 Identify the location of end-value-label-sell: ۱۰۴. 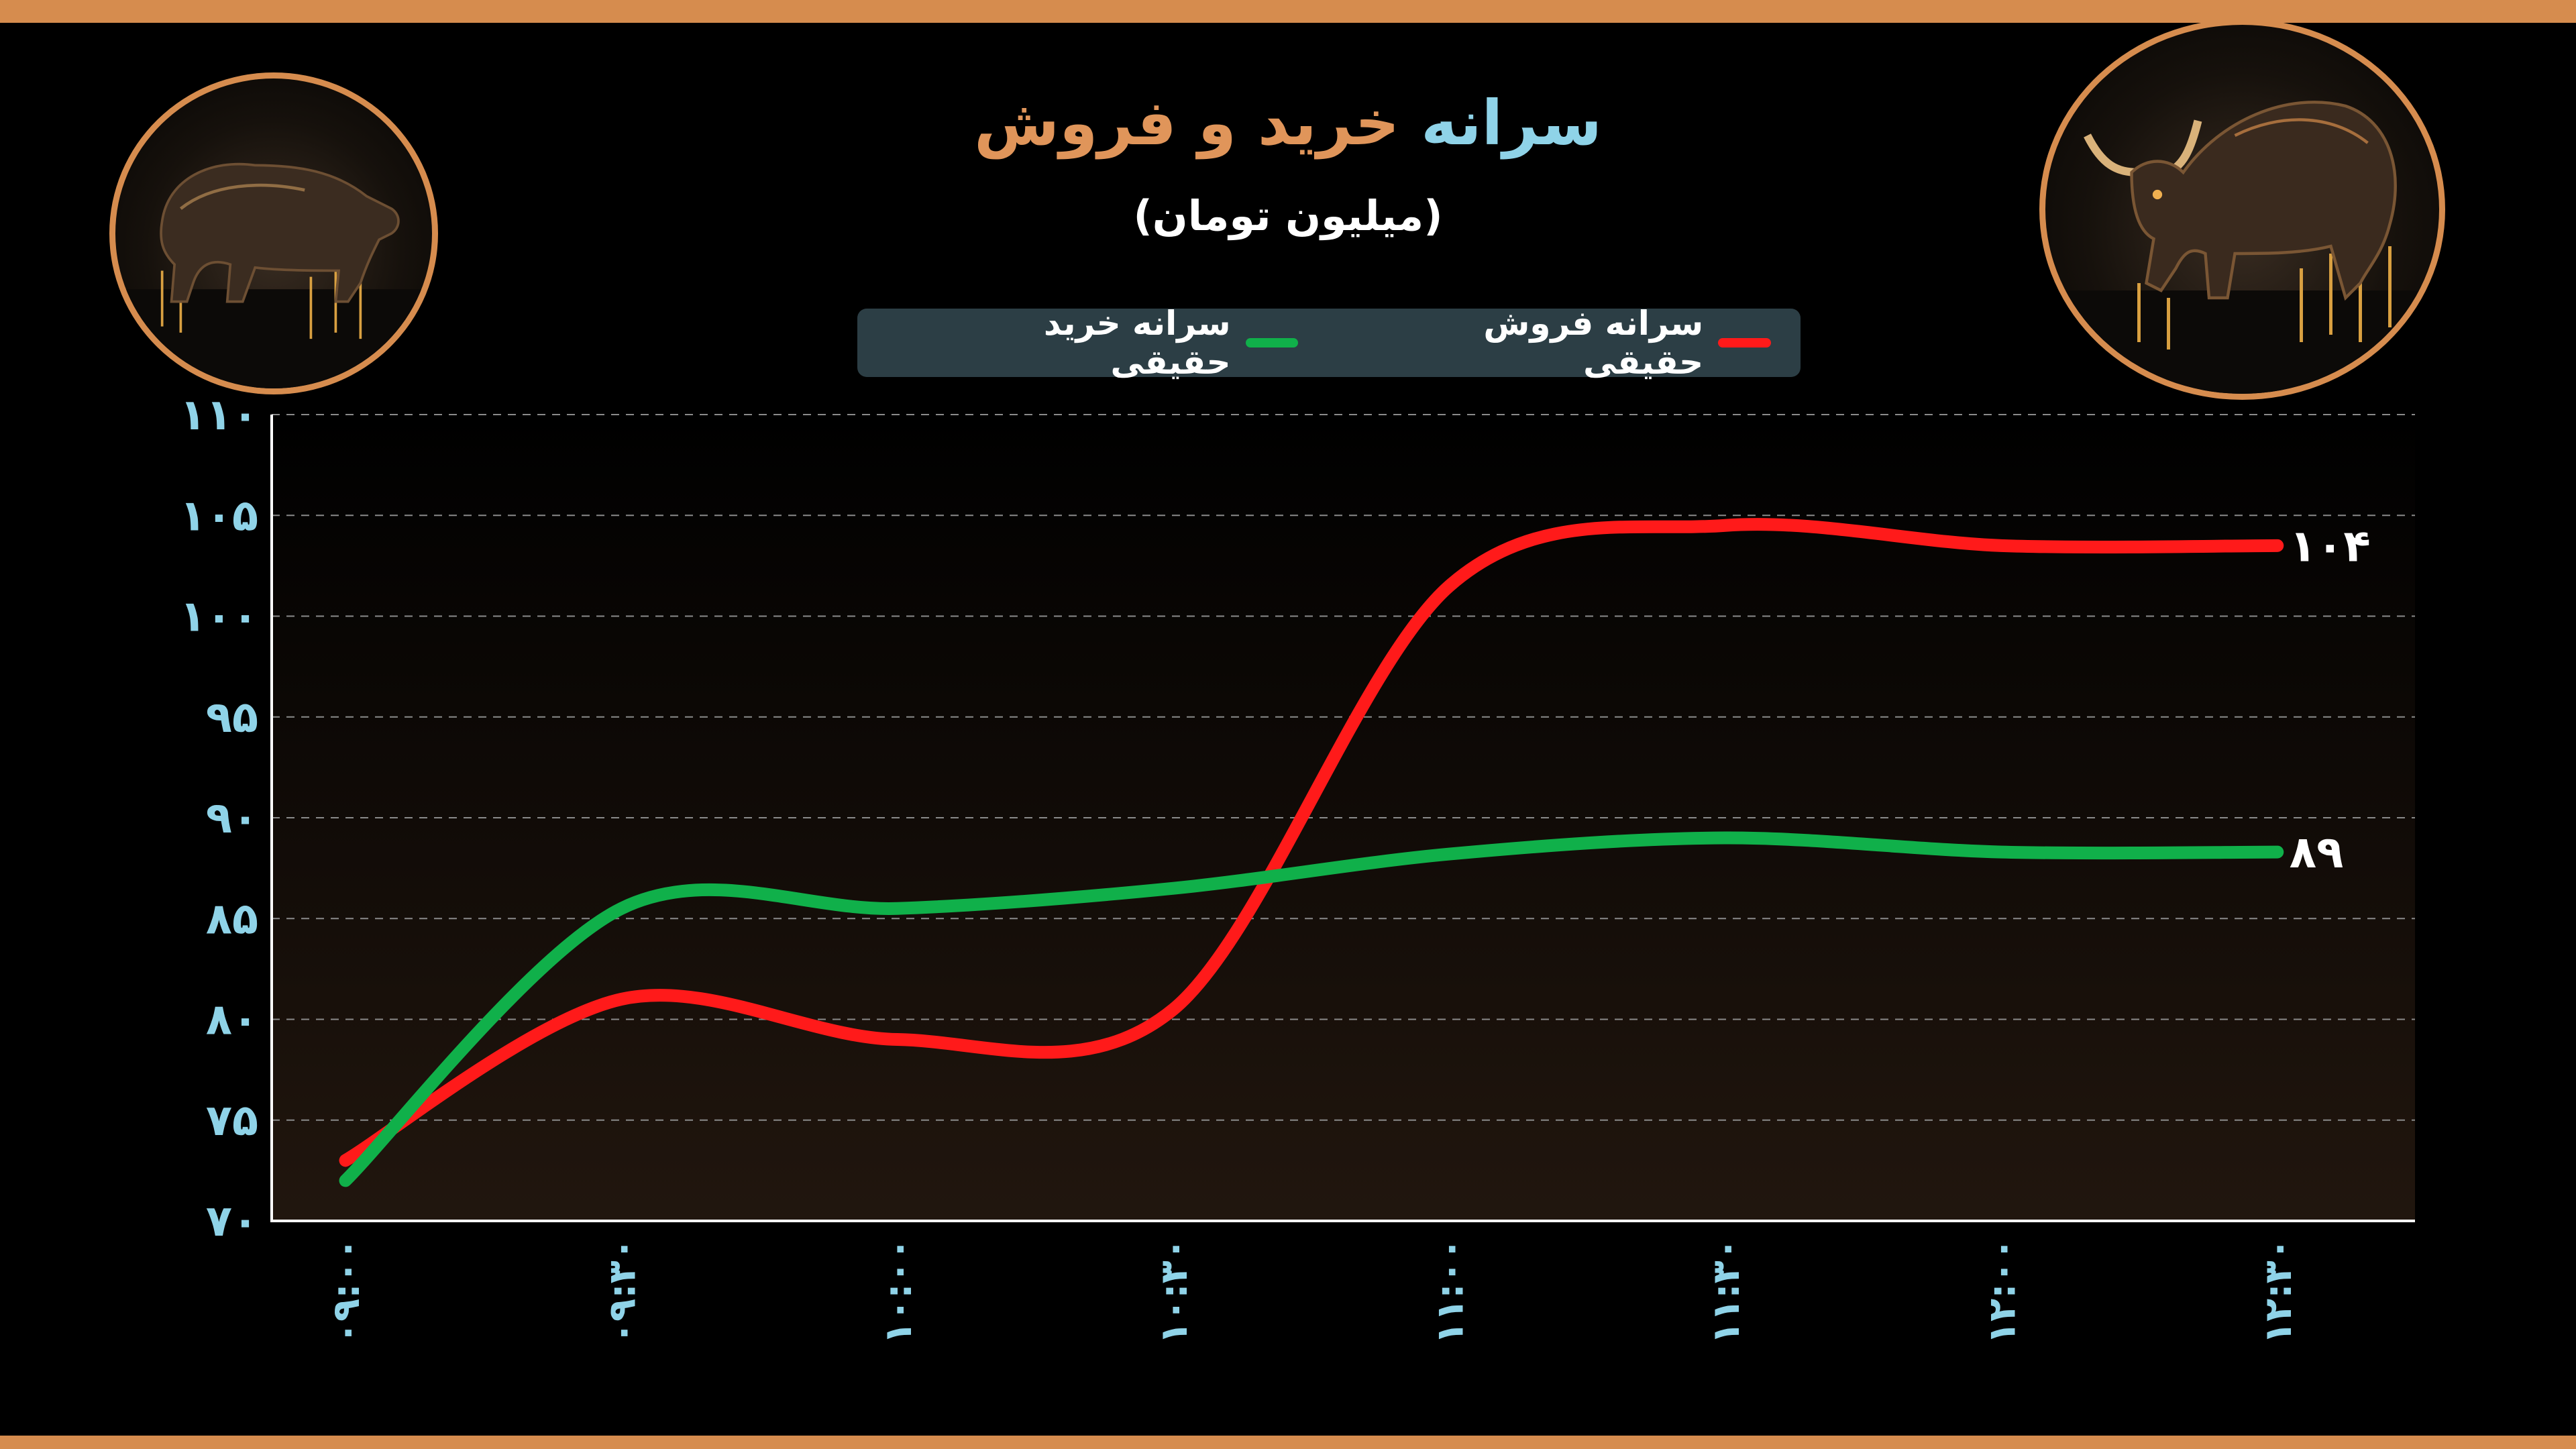
(2330, 546).